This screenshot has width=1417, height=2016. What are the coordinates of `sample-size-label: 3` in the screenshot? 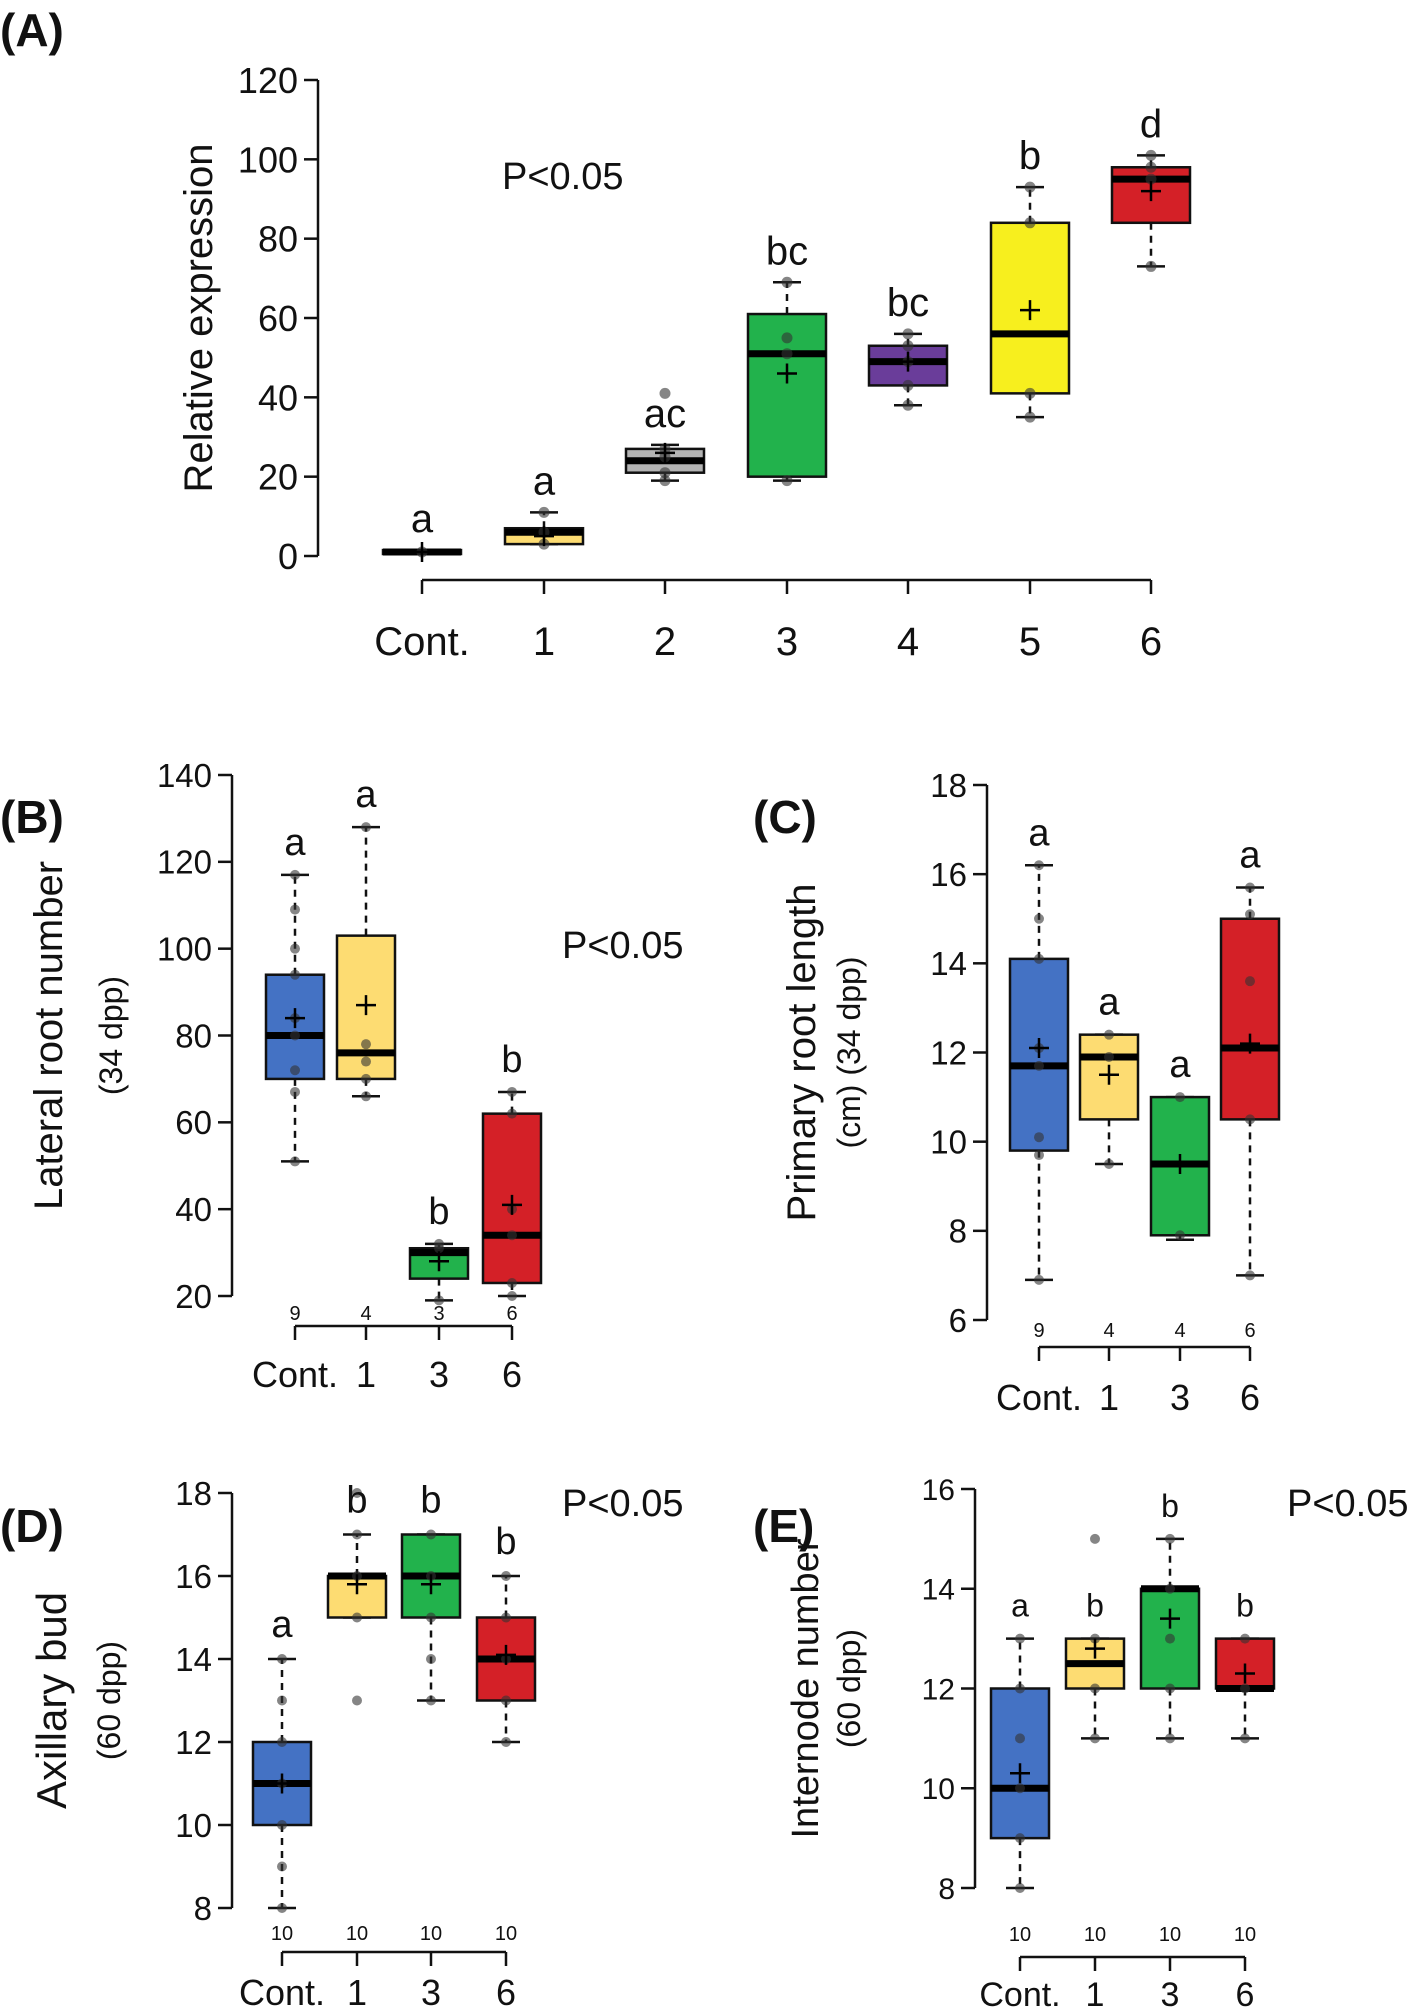 It's located at (438, 1314).